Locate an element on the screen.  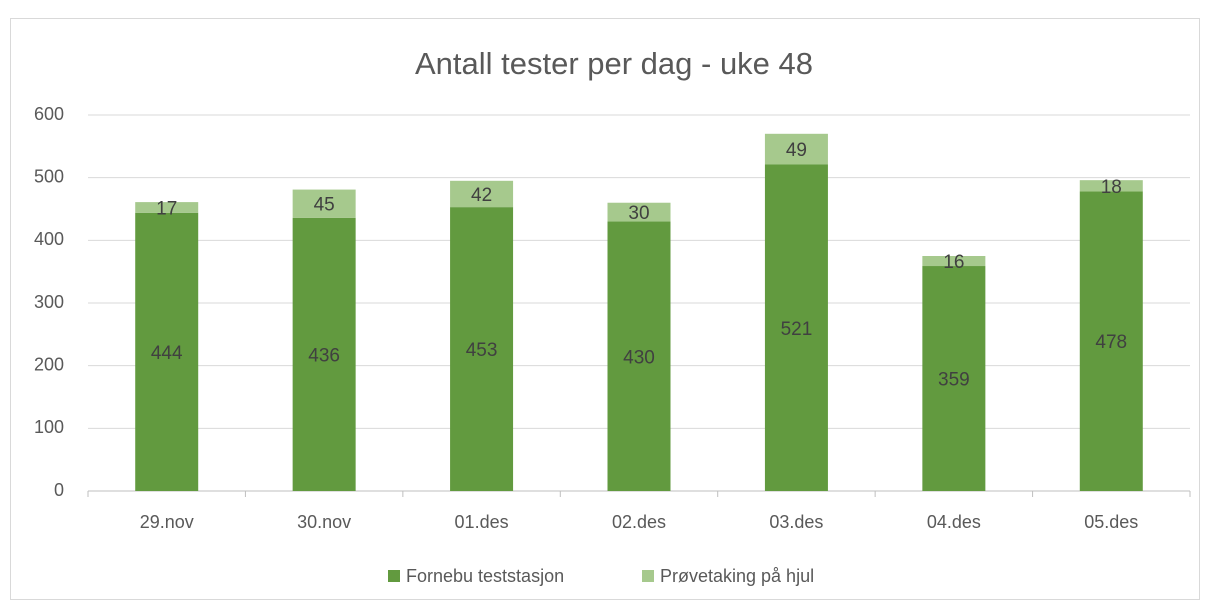
data-label: 436 is located at coordinates (324, 355).